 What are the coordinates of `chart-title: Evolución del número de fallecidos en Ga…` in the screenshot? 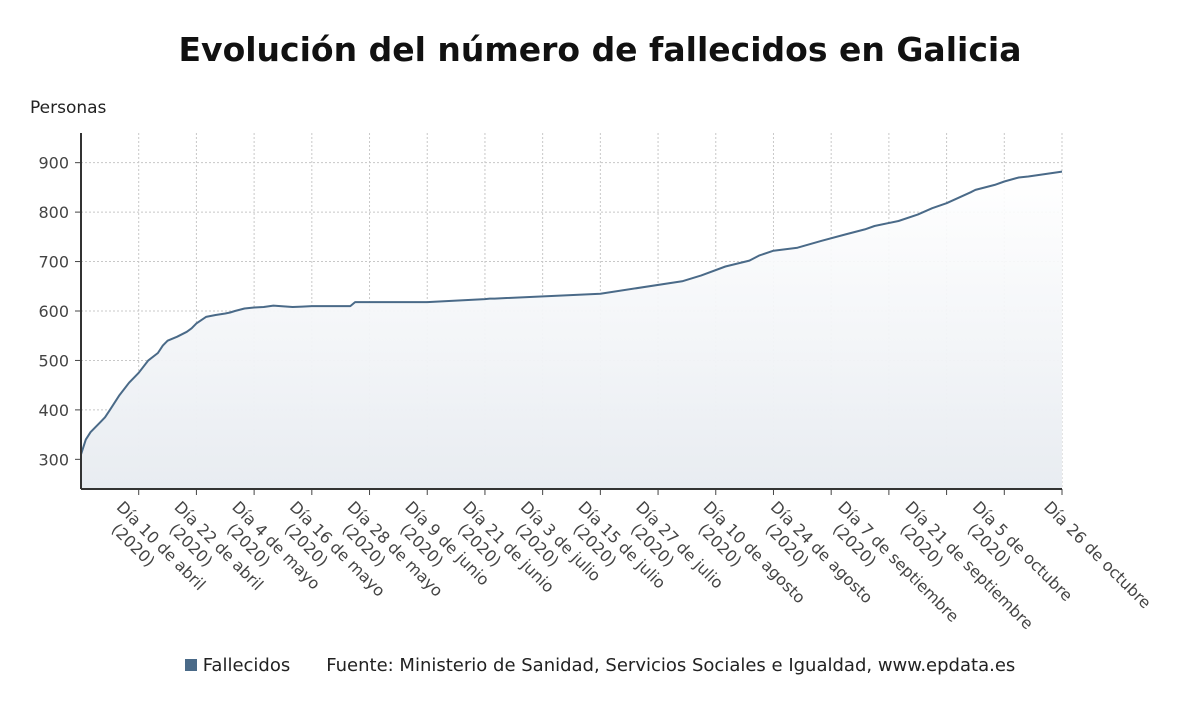 It's located at (600, 49).